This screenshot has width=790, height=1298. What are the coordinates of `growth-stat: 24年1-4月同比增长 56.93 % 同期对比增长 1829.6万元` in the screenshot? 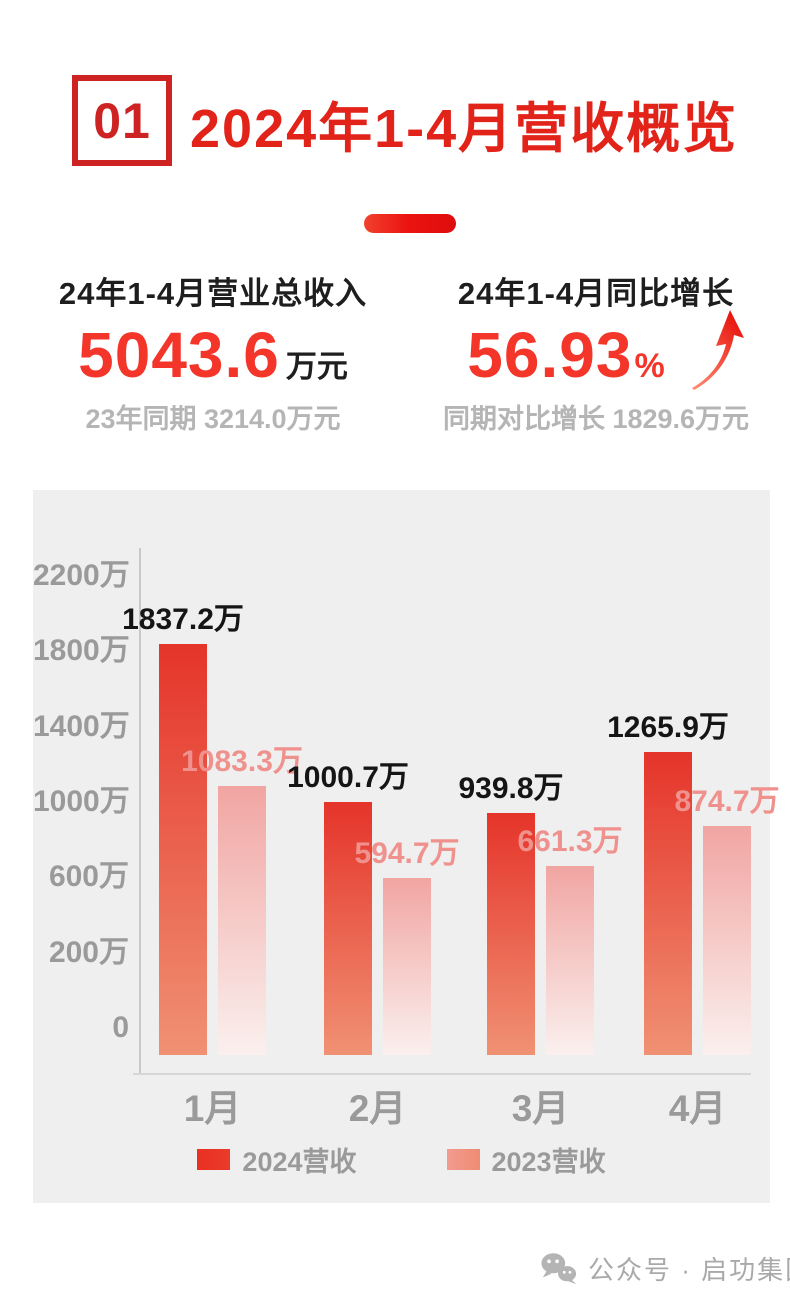 It's located at (596, 352).